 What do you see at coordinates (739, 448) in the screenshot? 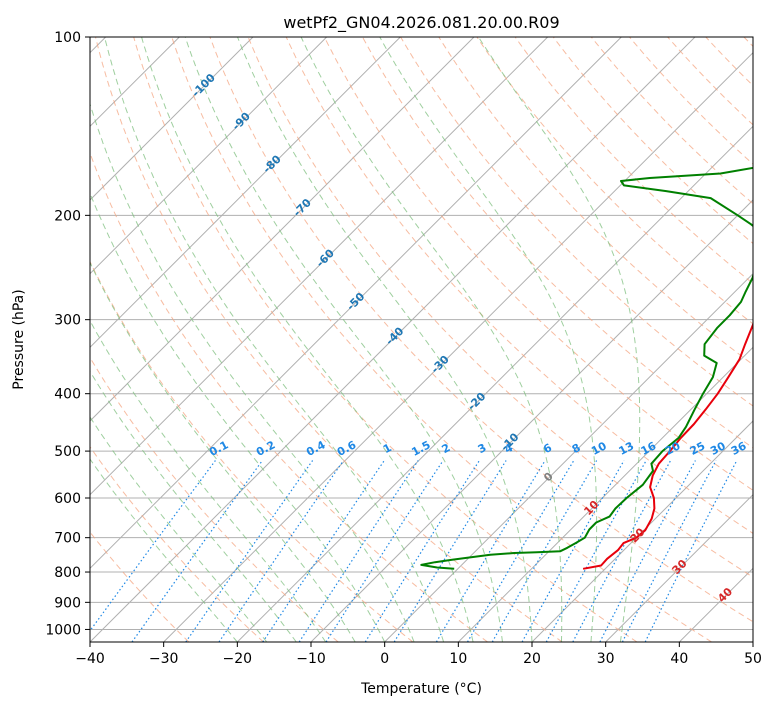
I see `mixing-ratio-label: 36` at bounding box center [739, 448].